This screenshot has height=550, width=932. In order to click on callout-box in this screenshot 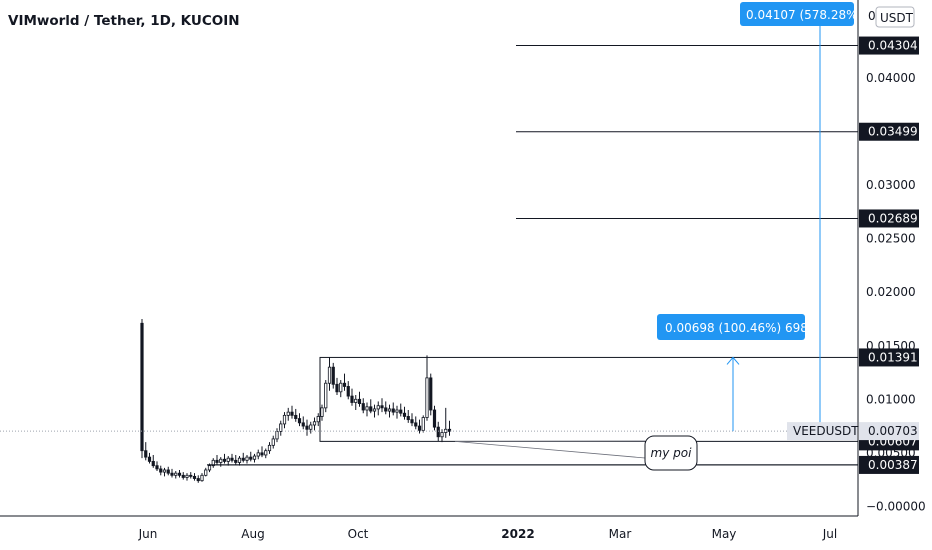, I will do `click(671, 453)`.